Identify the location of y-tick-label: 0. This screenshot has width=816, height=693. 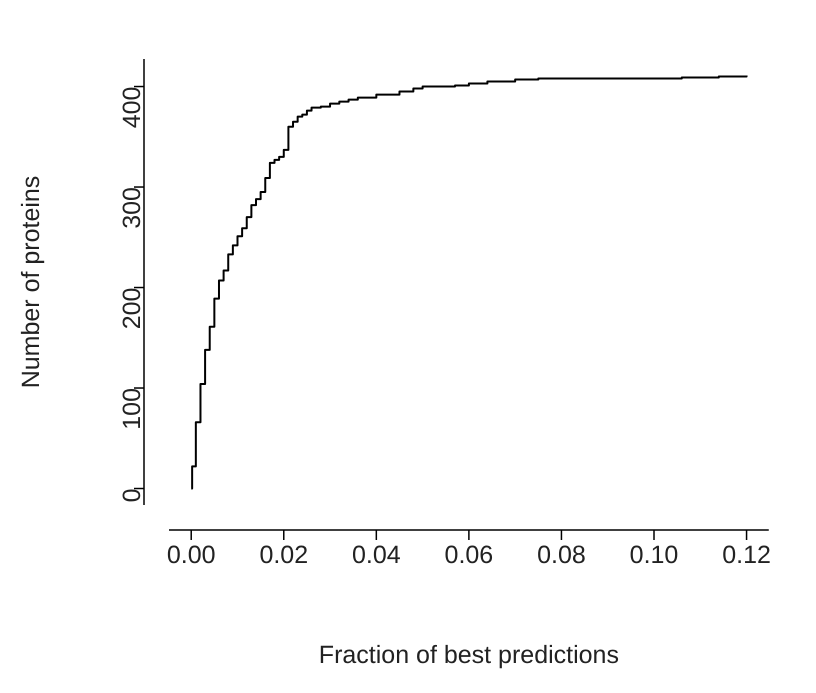
(132, 495).